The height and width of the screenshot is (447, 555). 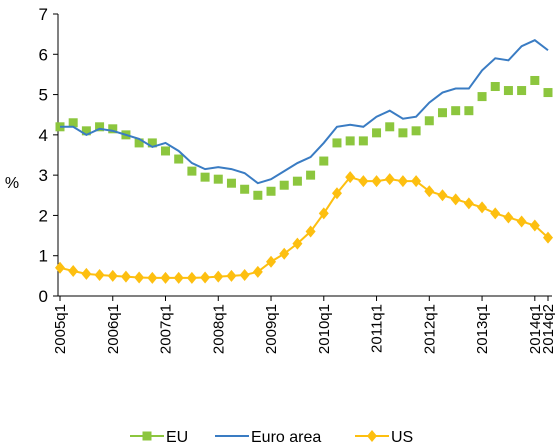 What do you see at coordinates (43, 215) in the screenshot?
I see `y-tick-label: 2` at bounding box center [43, 215].